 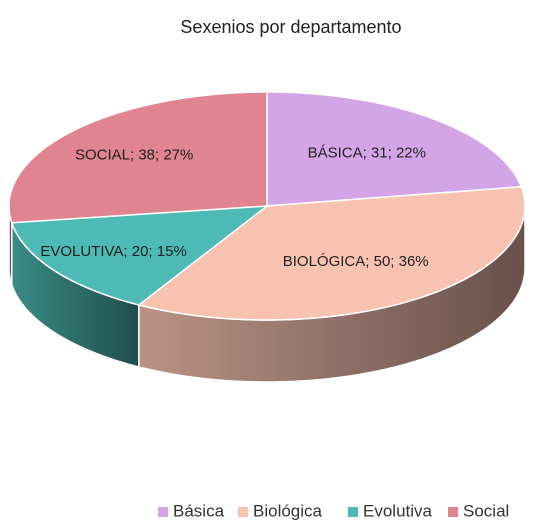 I want to click on data-label: BIOLÓGICA; 50; 36%, so click(x=356, y=261).